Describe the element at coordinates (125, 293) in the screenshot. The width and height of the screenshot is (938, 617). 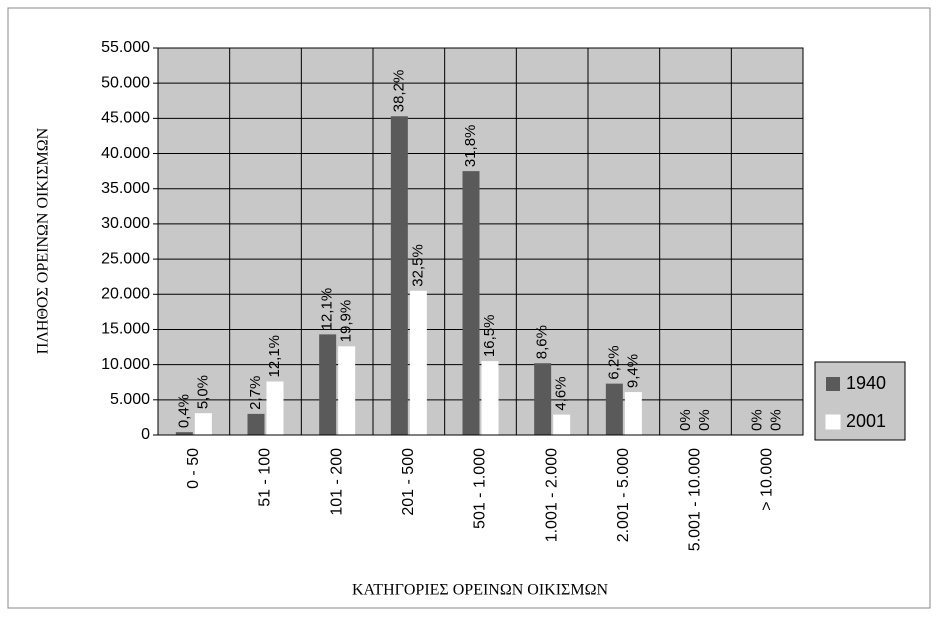
I see `y-tick-label: 20.000` at that location.